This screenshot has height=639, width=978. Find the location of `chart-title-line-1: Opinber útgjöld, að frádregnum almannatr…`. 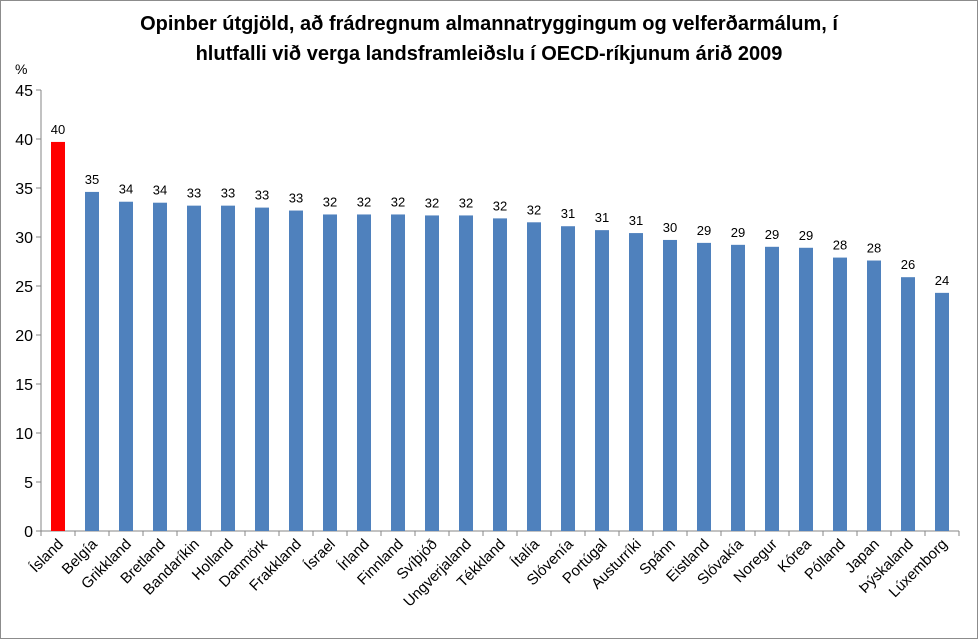

chart-title-line-1: Opinber útgjöld, að frádregnum almannatr… is located at coordinates (489, 24).